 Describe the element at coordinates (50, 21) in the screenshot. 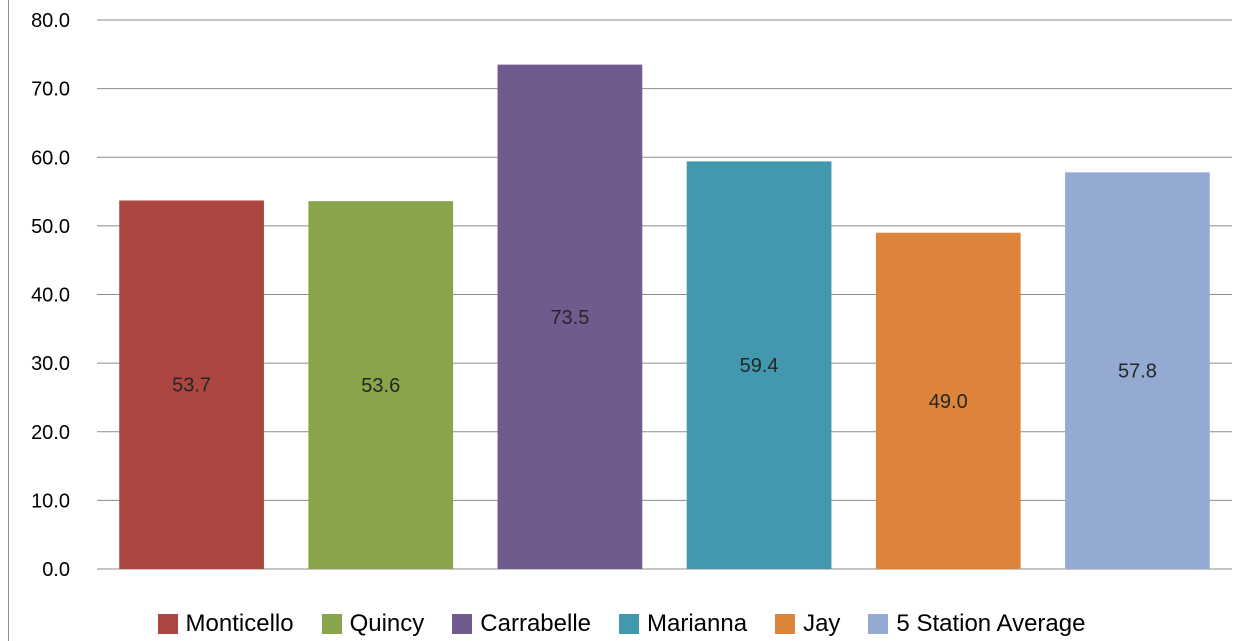

I see `y-tick-label: 80.0` at that location.